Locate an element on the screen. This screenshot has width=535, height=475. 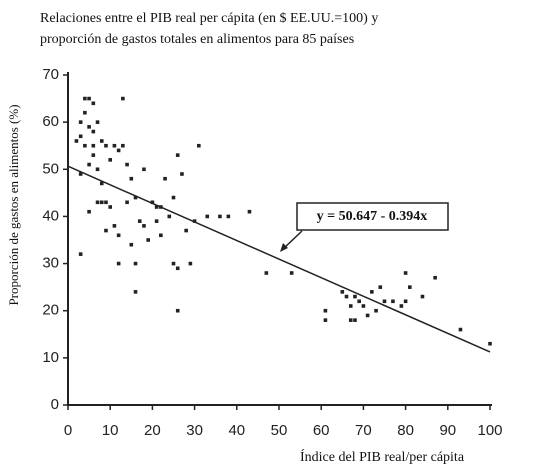
y-tick-label: 40 is located at coordinates (50, 215).